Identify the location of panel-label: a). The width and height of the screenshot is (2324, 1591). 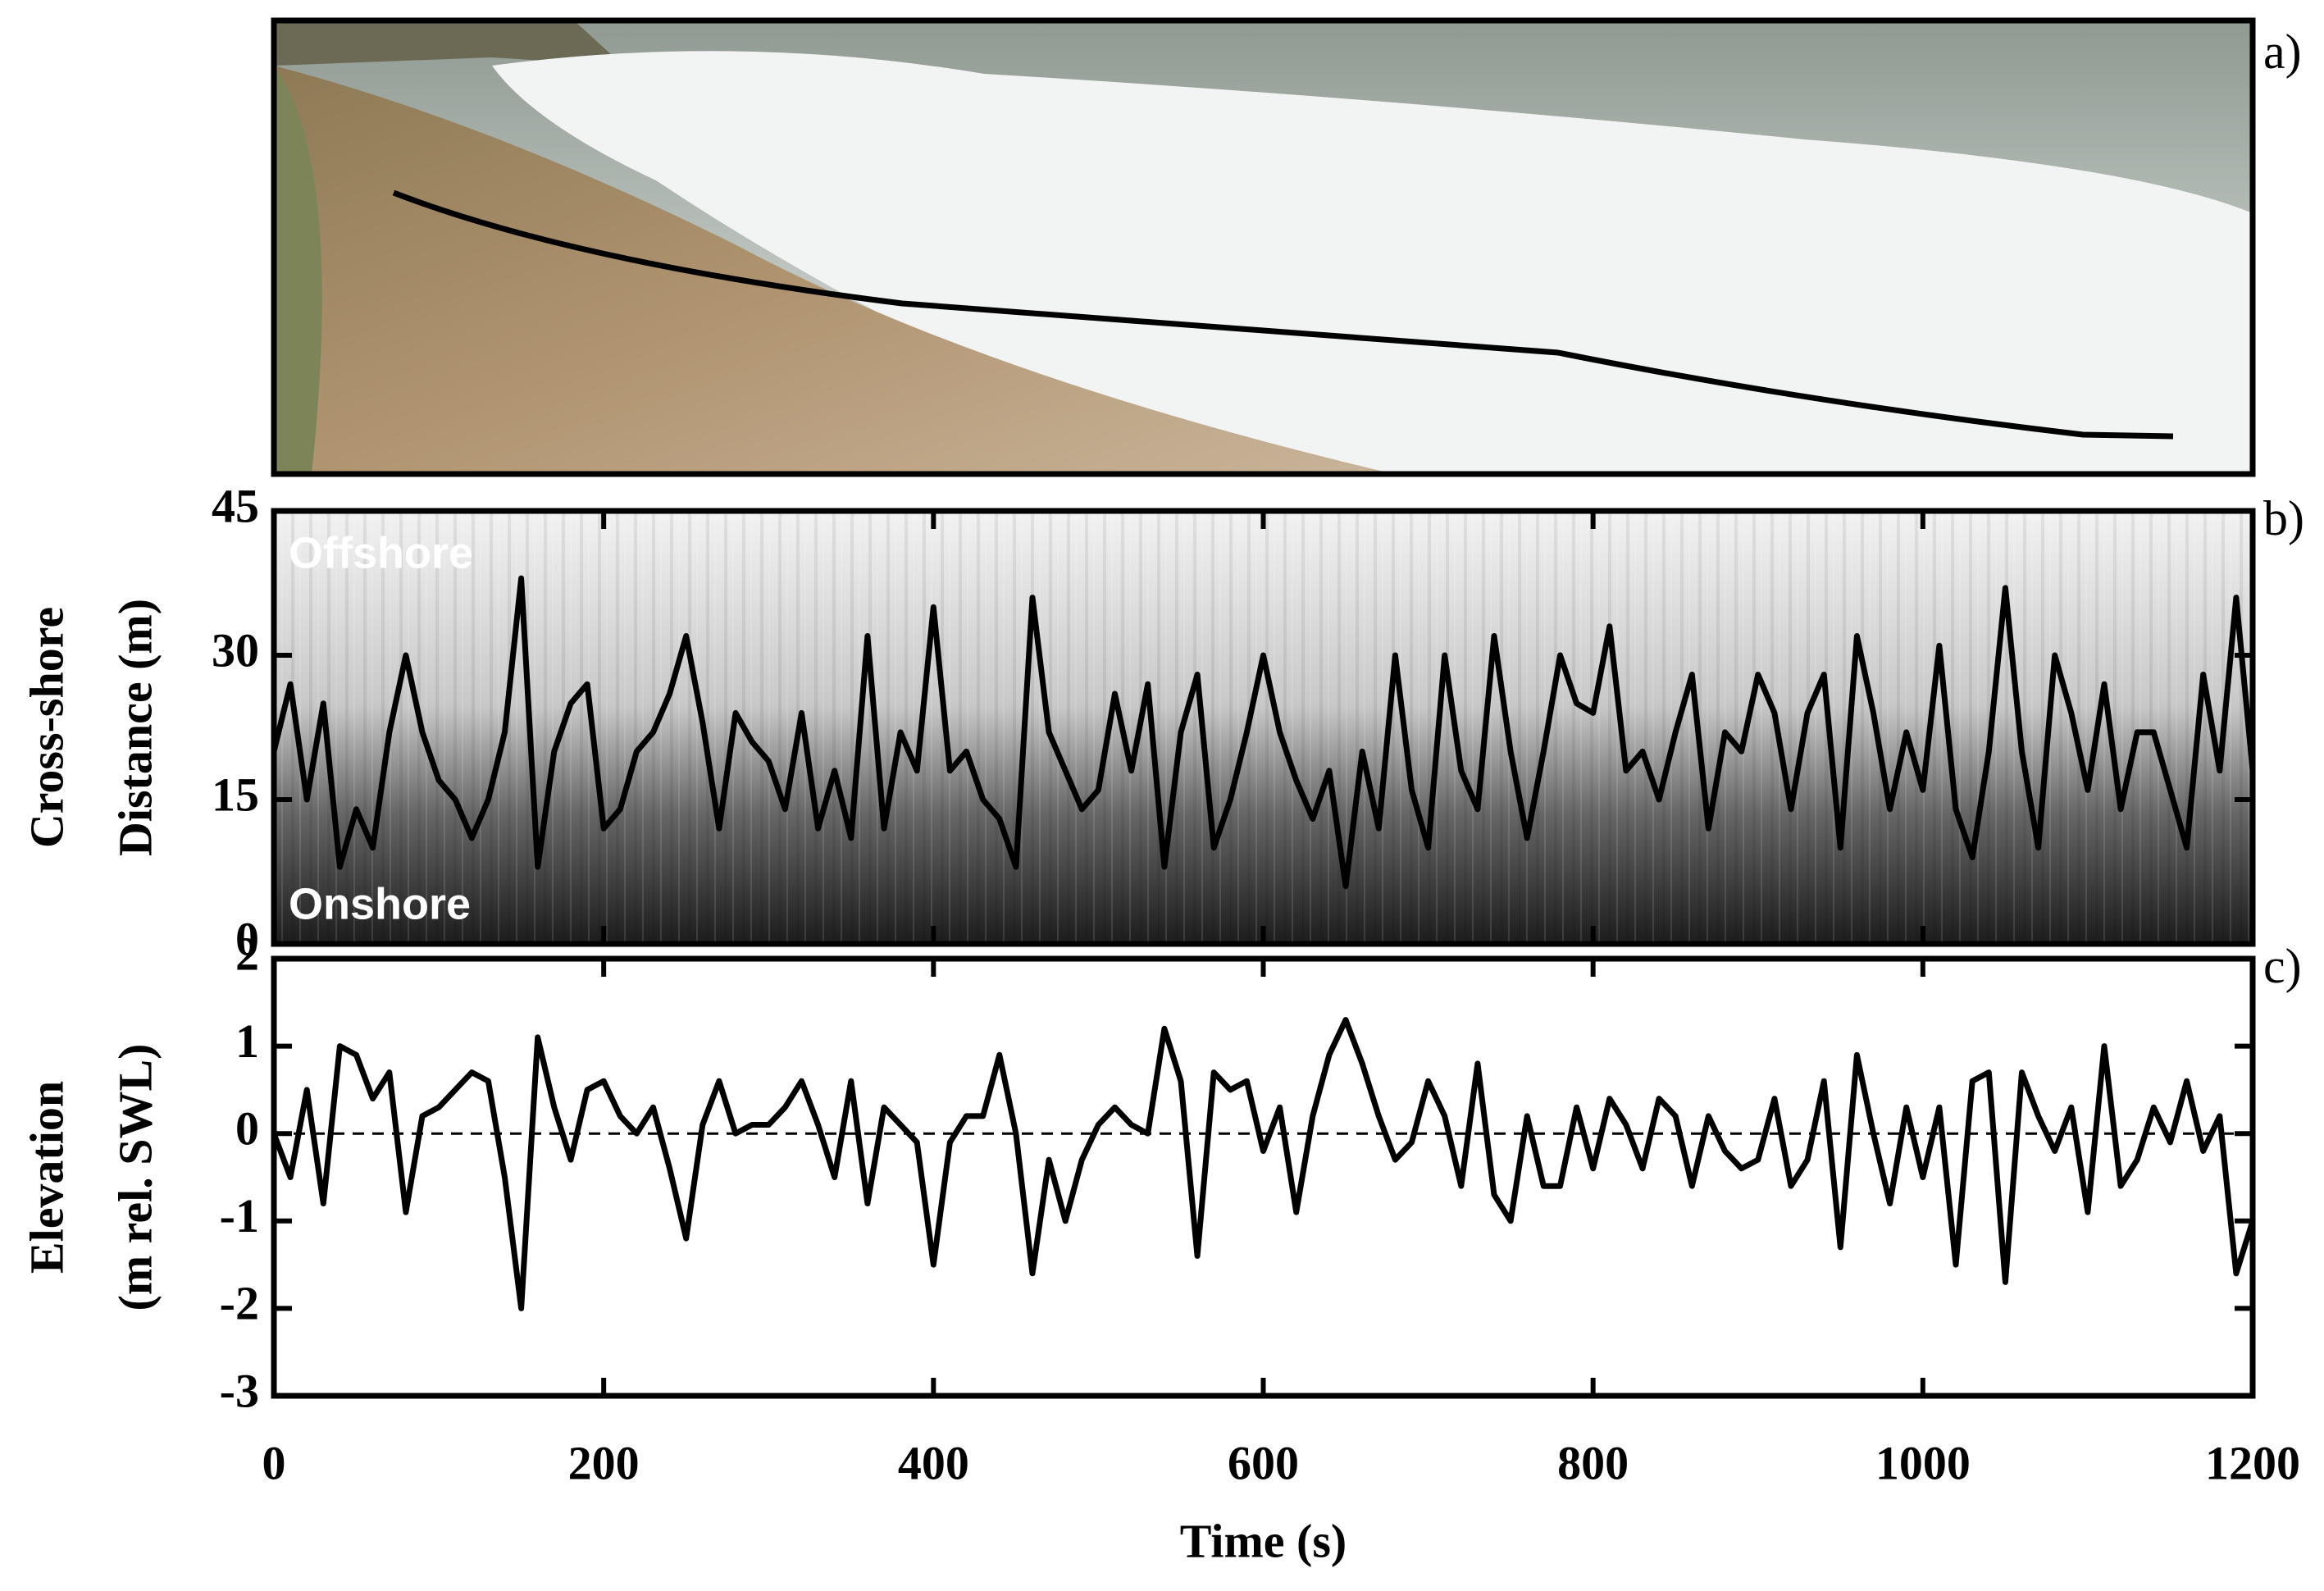
(2282, 52).